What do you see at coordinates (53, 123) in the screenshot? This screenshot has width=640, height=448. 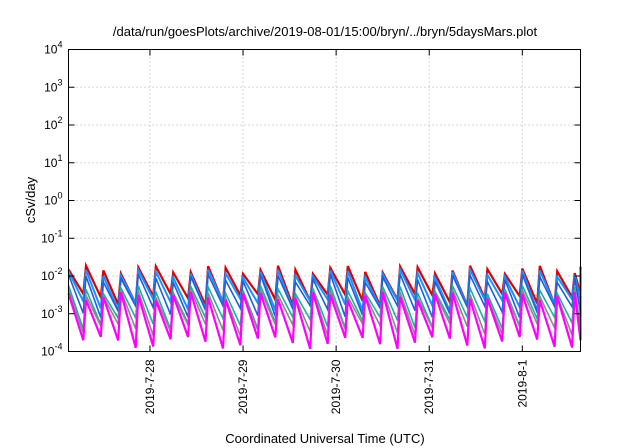 I see `y-tick-label: 10²` at bounding box center [53, 123].